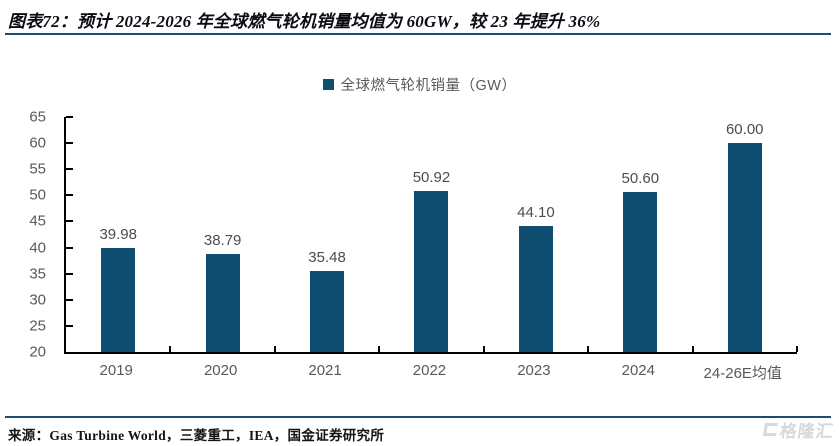  What do you see at coordinates (37, 143) in the screenshot?
I see `y-axis-tick-label: 60` at bounding box center [37, 143].